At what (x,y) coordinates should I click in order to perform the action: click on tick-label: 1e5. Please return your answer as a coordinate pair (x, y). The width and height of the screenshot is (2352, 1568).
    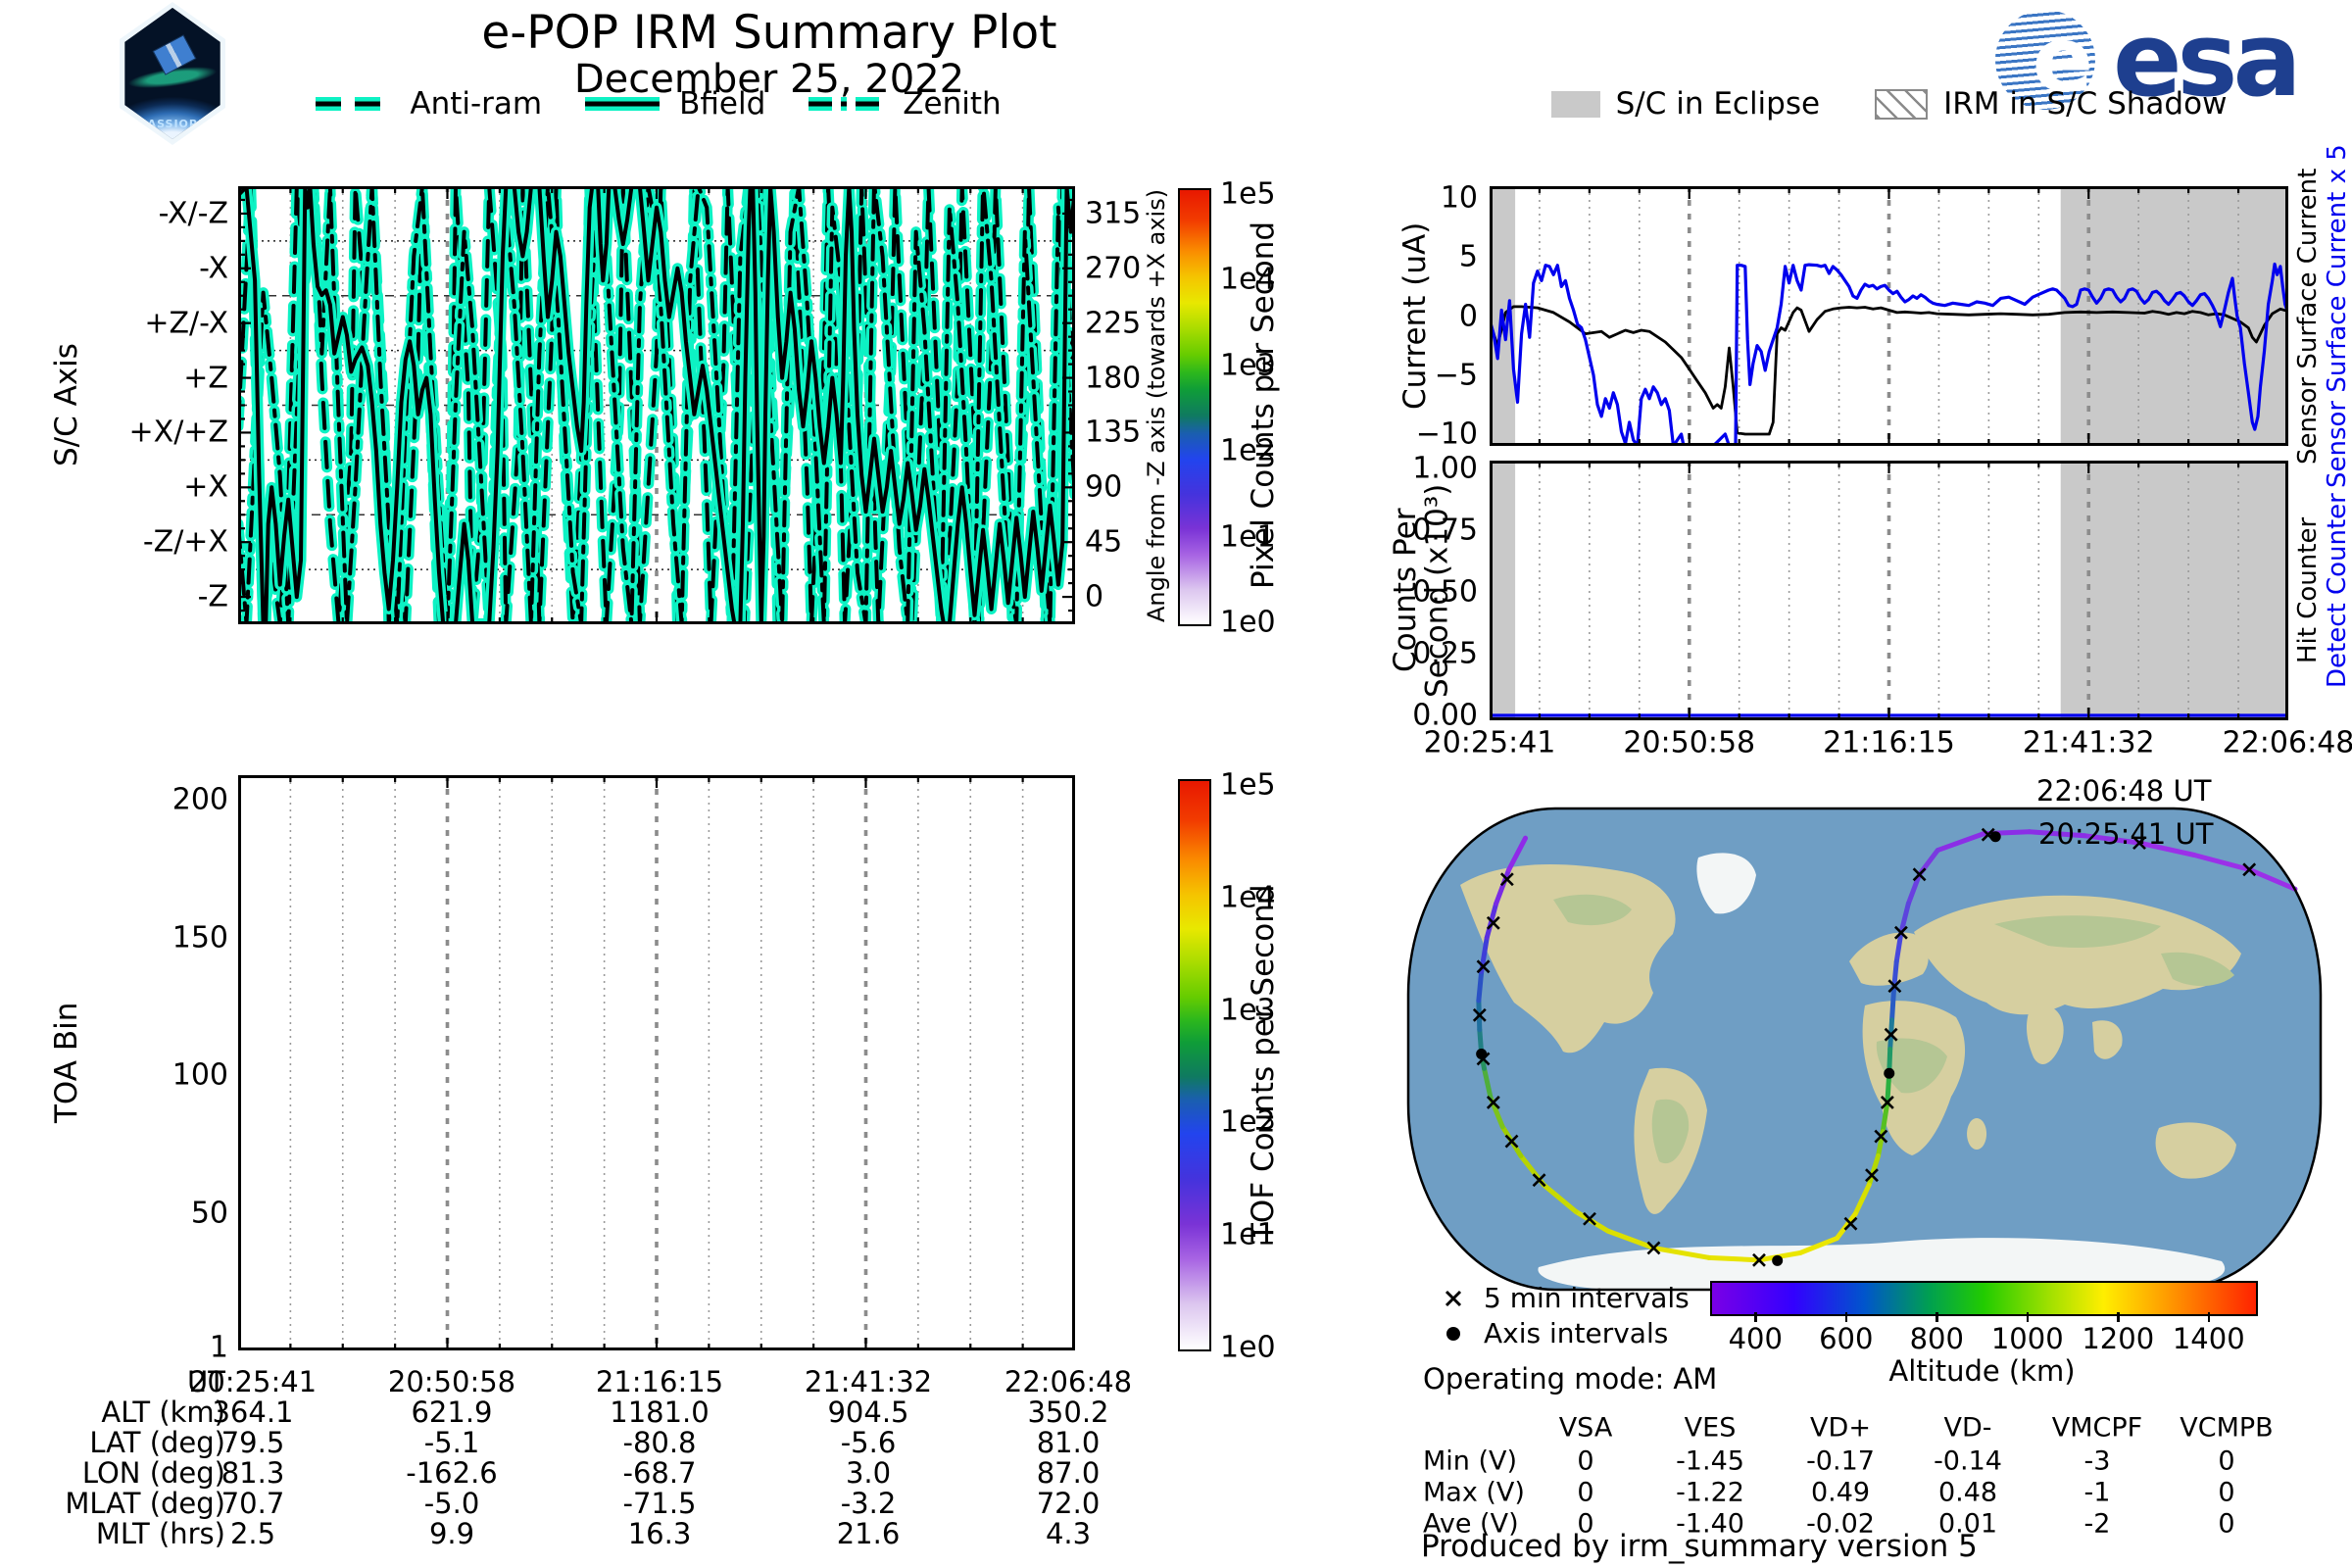
    Looking at the image, I should click on (1248, 194).